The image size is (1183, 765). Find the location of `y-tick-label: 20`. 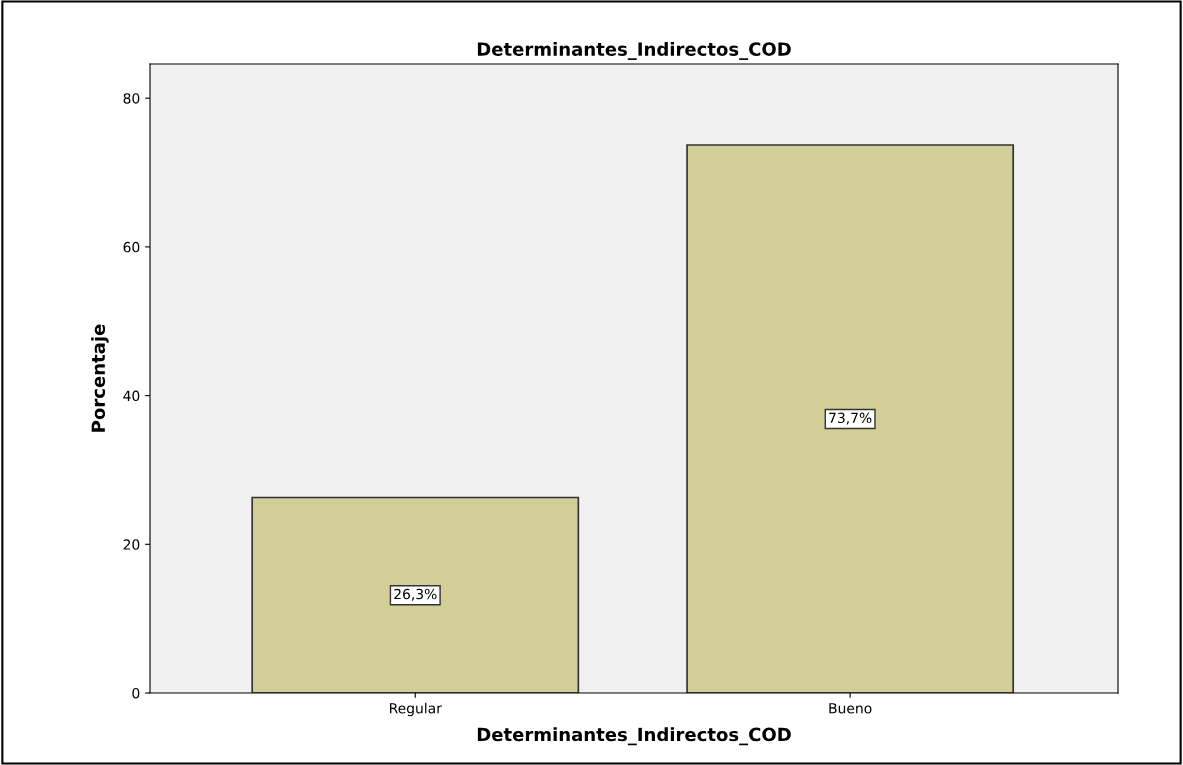

y-tick-label: 20 is located at coordinates (131, 544).